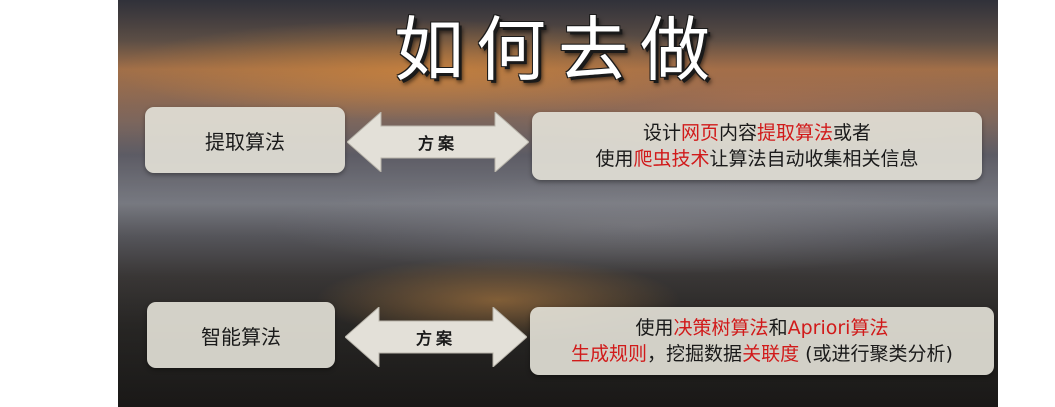 This screenshot has height=407, width=1055. I want to click on label-text: 智能算法, so click(241, 336).